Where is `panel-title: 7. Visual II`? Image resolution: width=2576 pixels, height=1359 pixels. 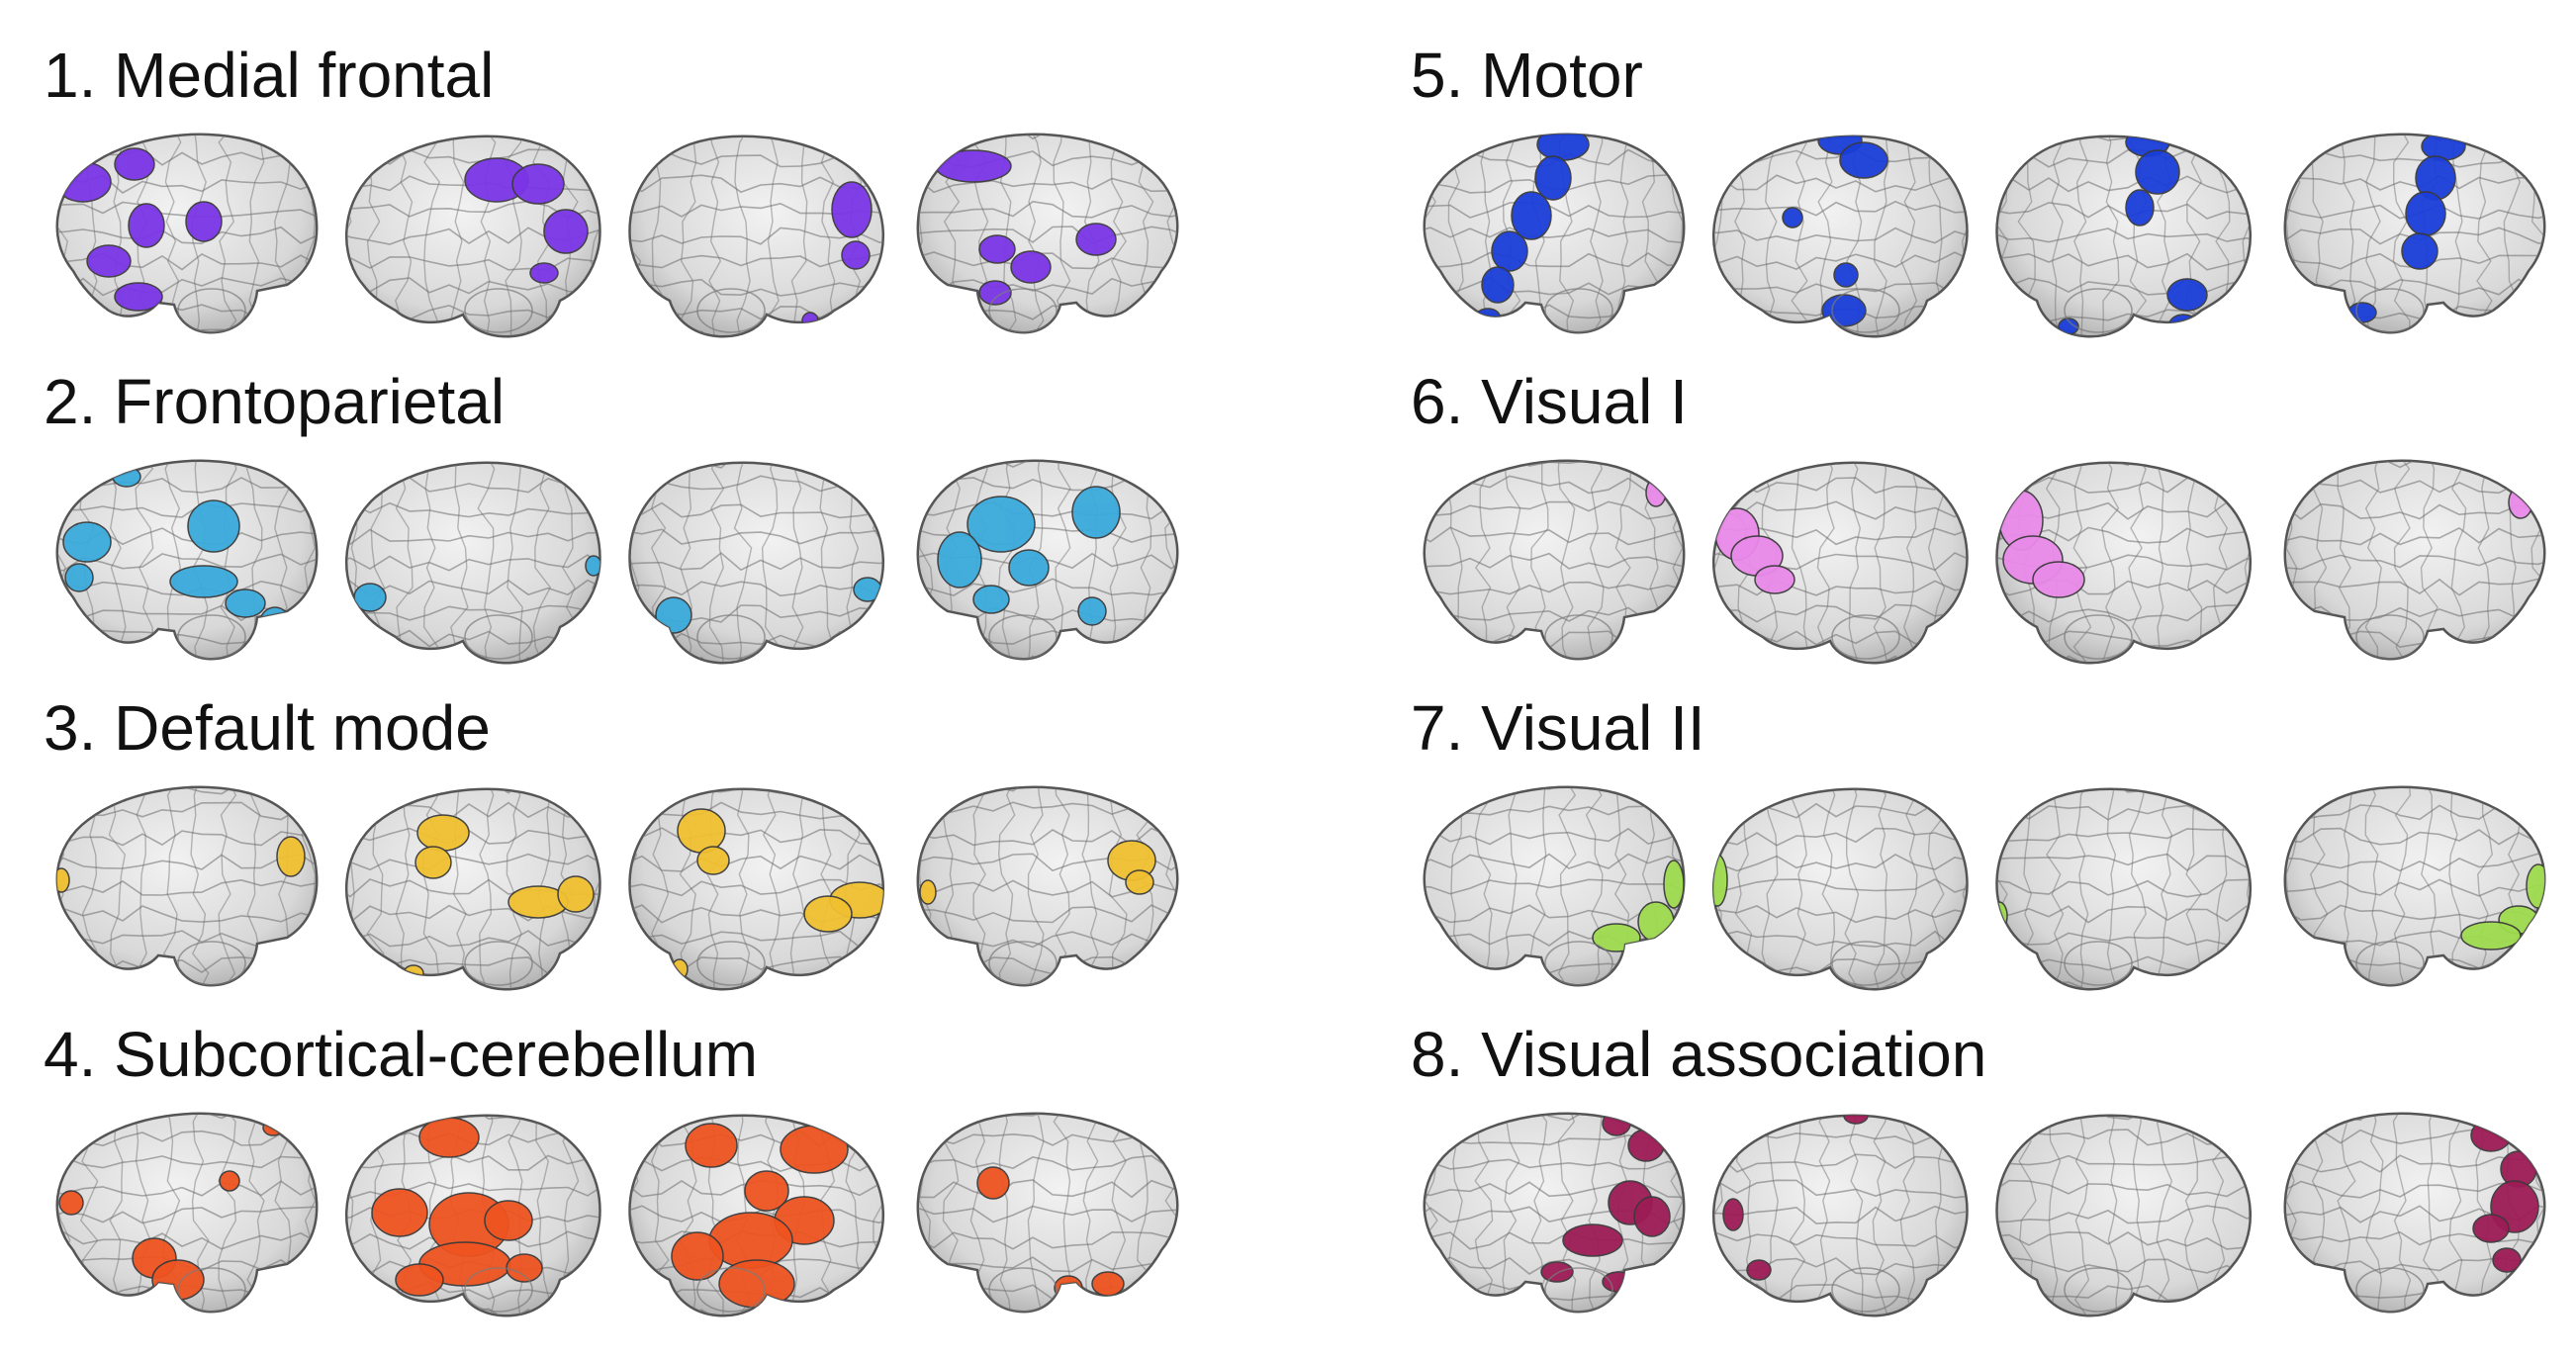
panel-title: 7. Visual II is located at coordinates (1558, 728).